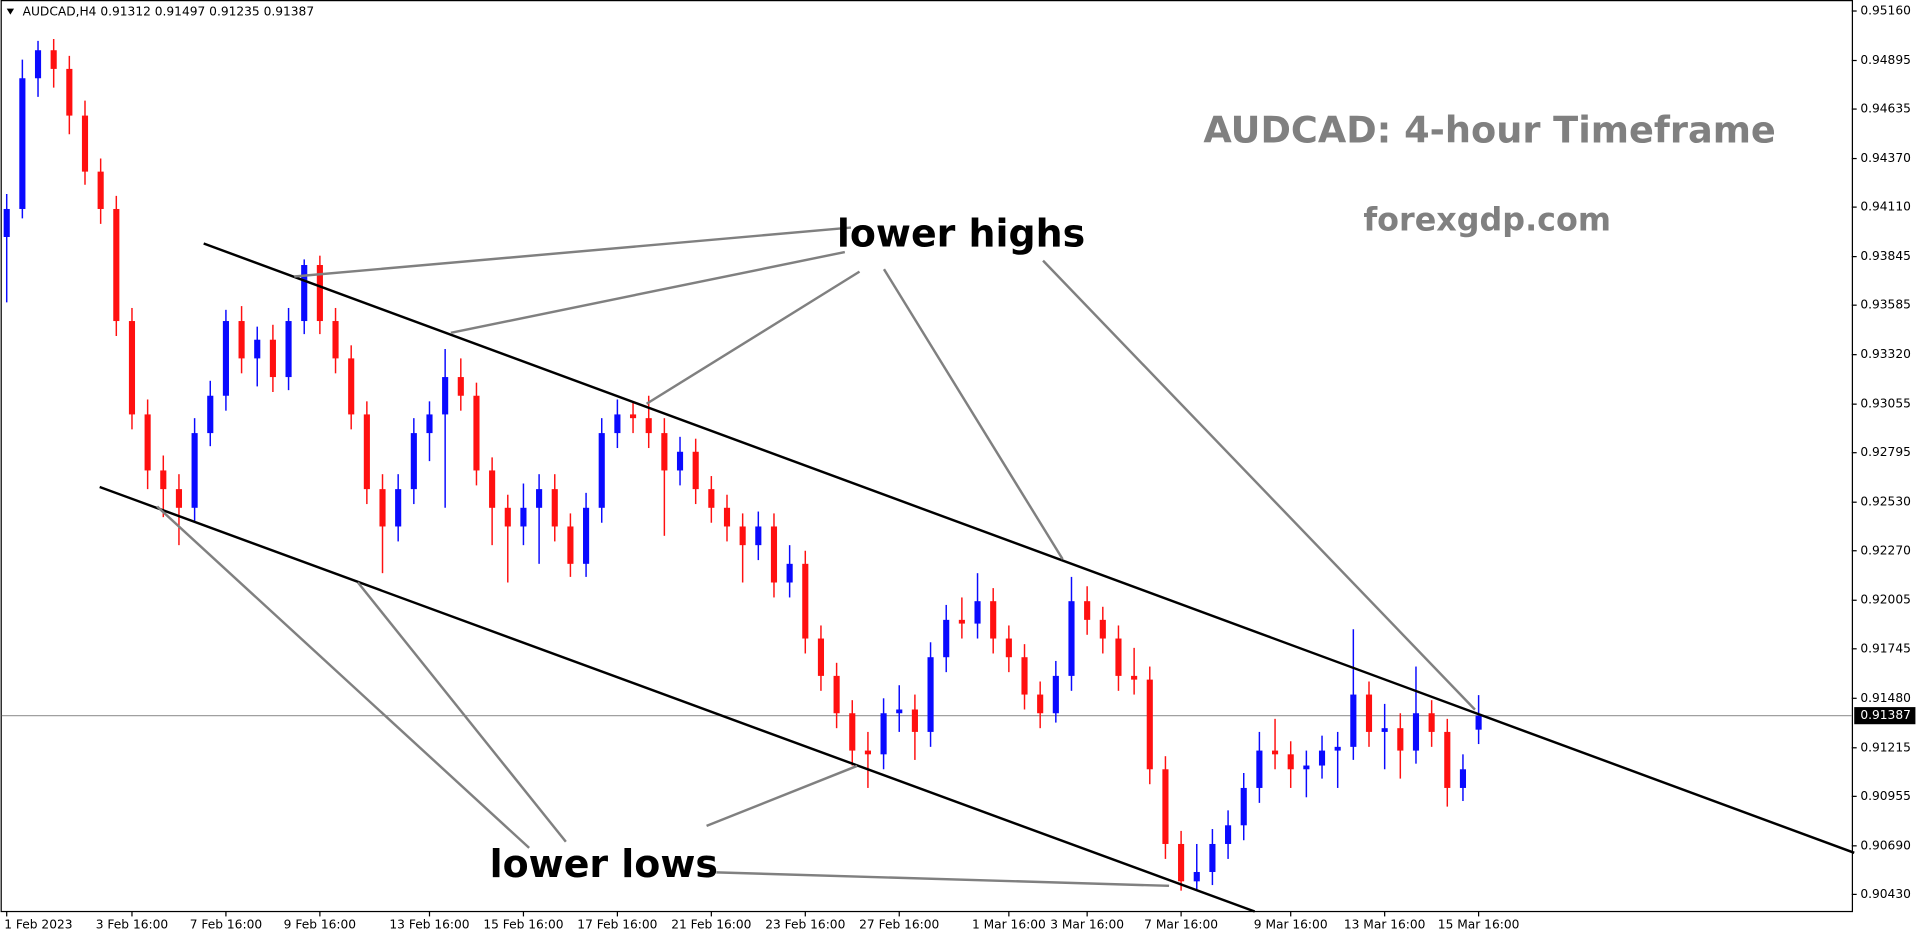 The image size is (1916, 936). I want to click on y-tick-label: 0.90690, so click(1885, 845).